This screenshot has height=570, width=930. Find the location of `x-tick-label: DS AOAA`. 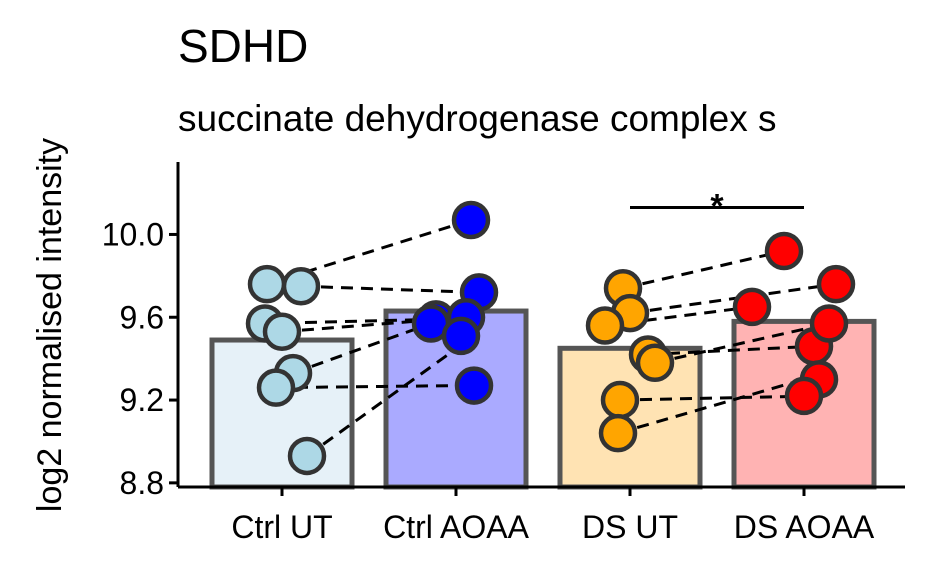

x-tick-label: DS AOAA is located at coordinates (804, 527).